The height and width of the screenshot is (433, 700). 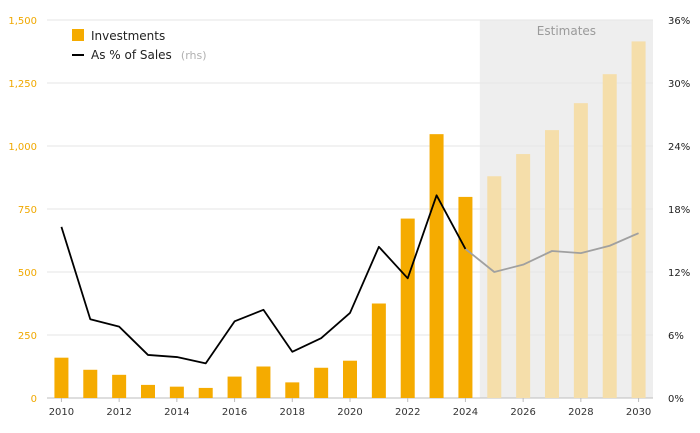 I want to click on bar-2015, so click(x=205, y=392).